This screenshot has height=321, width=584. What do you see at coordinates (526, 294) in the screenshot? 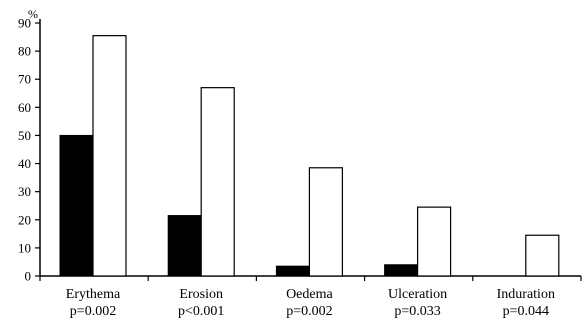
I see `category-label: Induration` at bounding box center [526, 294].